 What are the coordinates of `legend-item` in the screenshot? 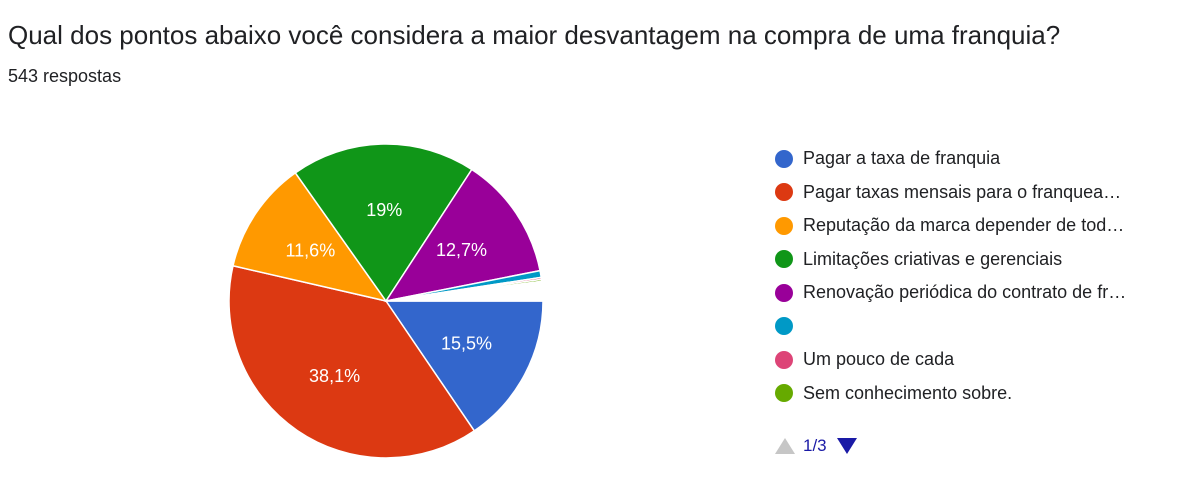 It's located at (950, 327).